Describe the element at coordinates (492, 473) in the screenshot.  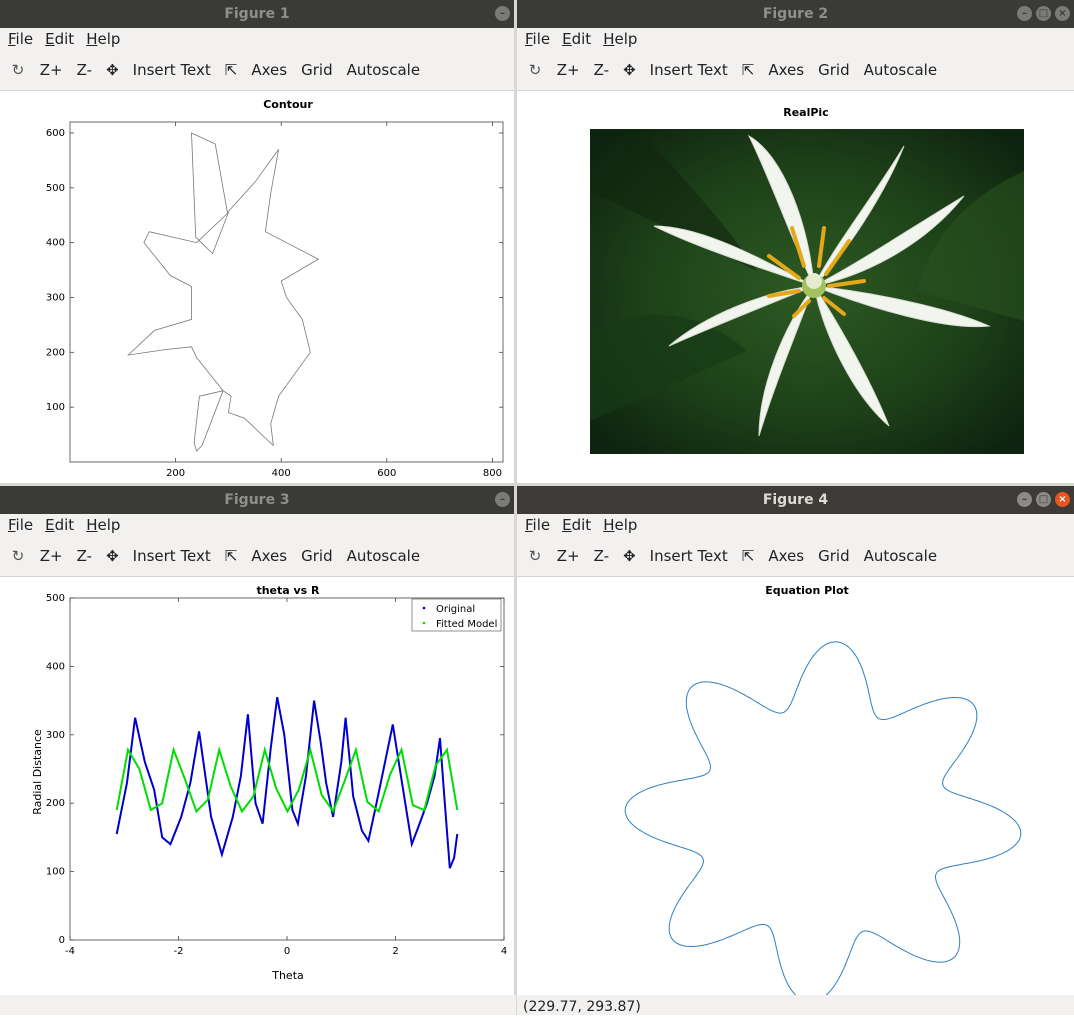
I see `x-tick-label: 800` at that location.